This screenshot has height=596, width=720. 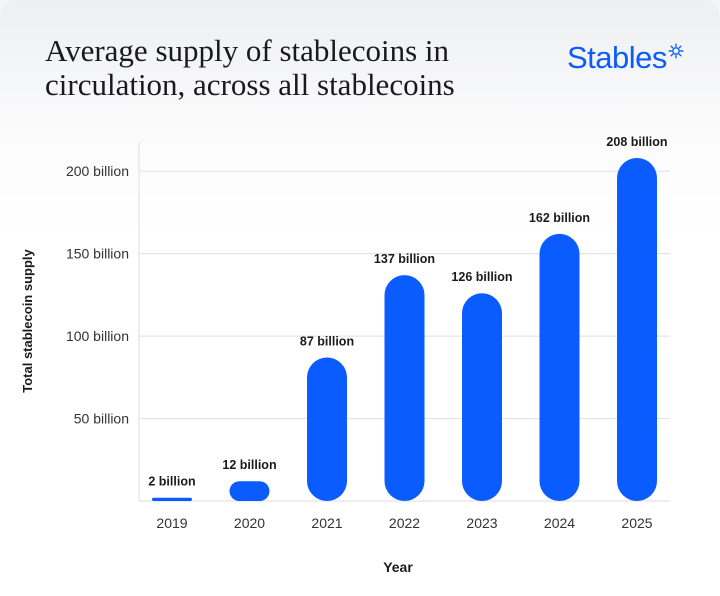 I want to click on bar-2023, so click(x=482, y=397).